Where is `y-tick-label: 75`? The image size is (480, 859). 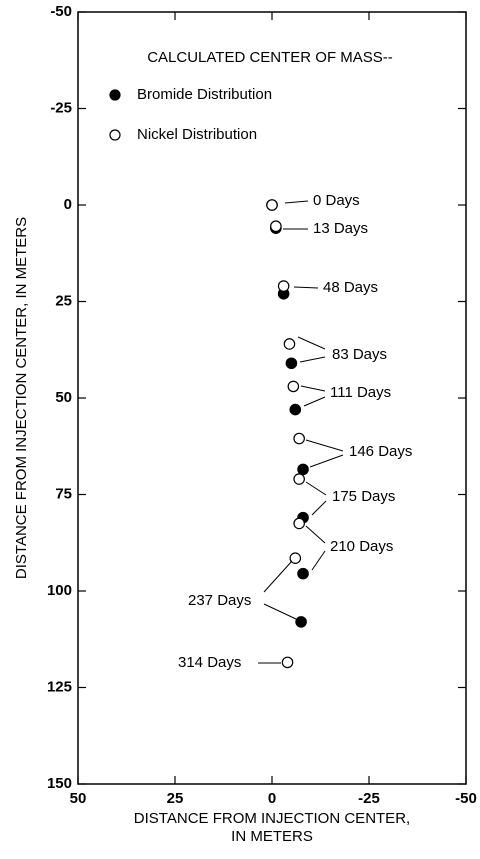 y-tick-label: 75 is located at coordinates (63, 493).